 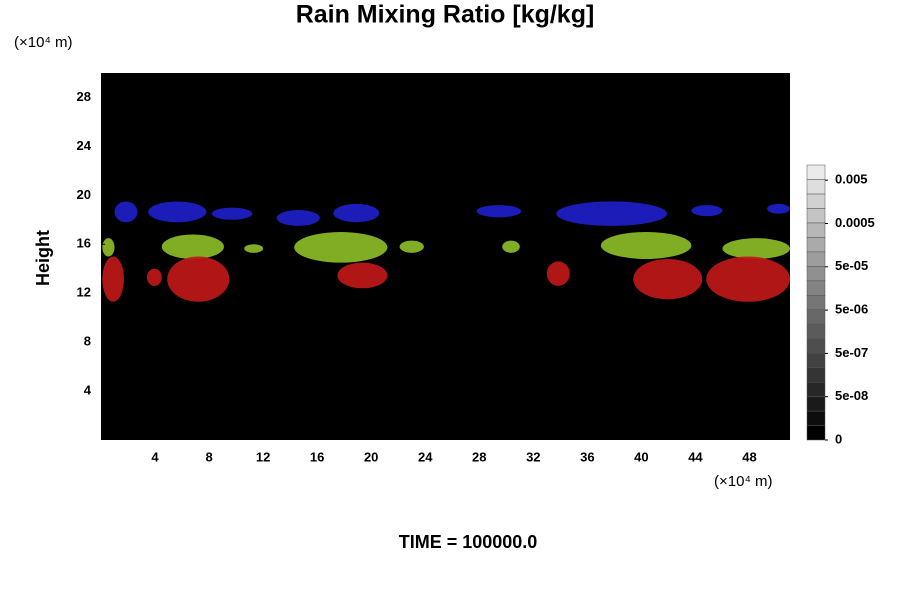 I want to click on x-tick-label: 48, so click(x=749, y=456).